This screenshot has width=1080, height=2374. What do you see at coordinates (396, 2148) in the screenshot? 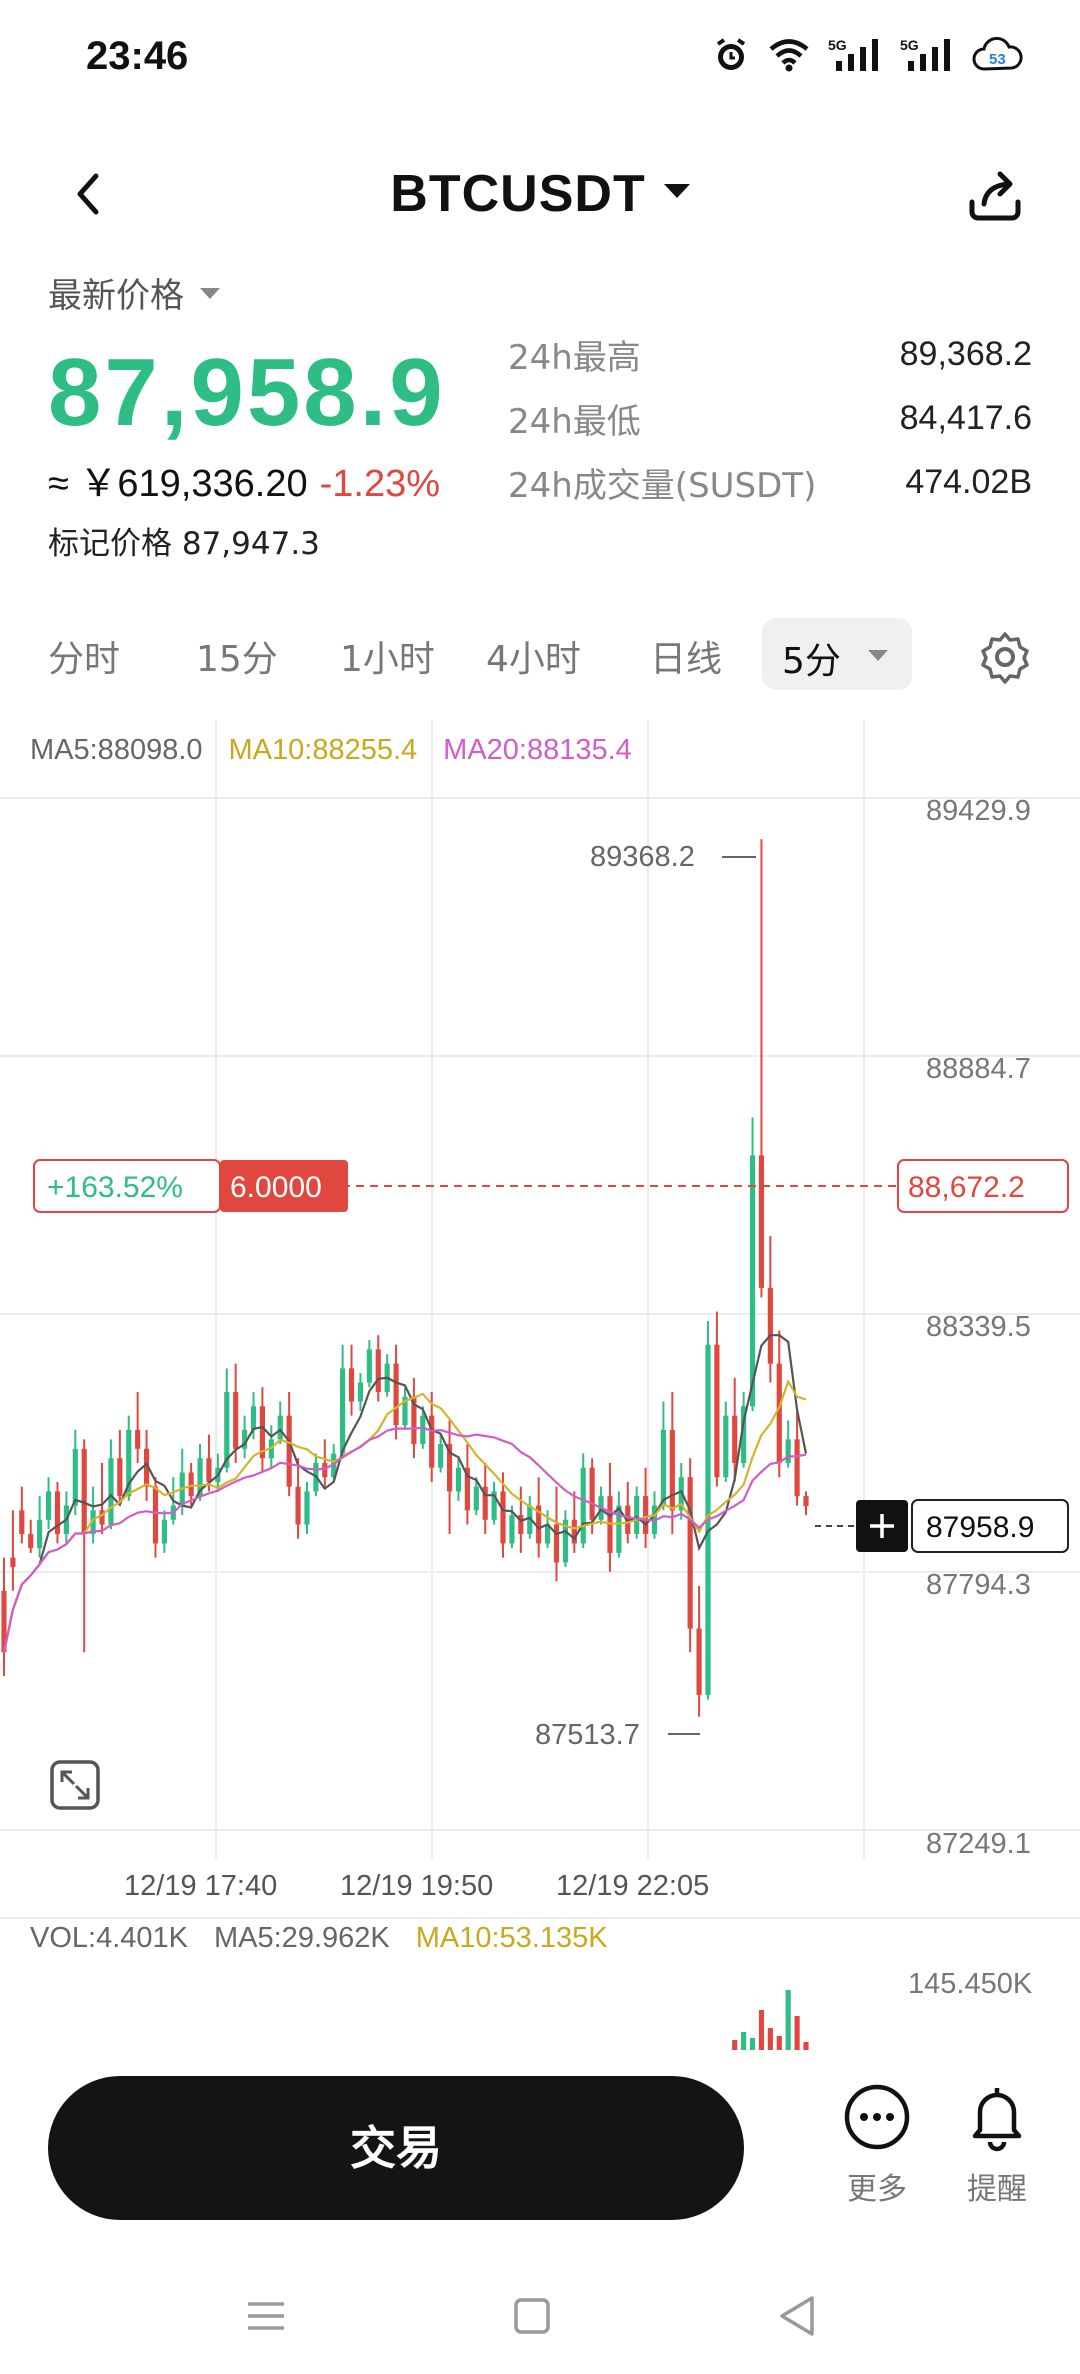
I see `trade-button: 交易` at bounding box center [396, 2148].